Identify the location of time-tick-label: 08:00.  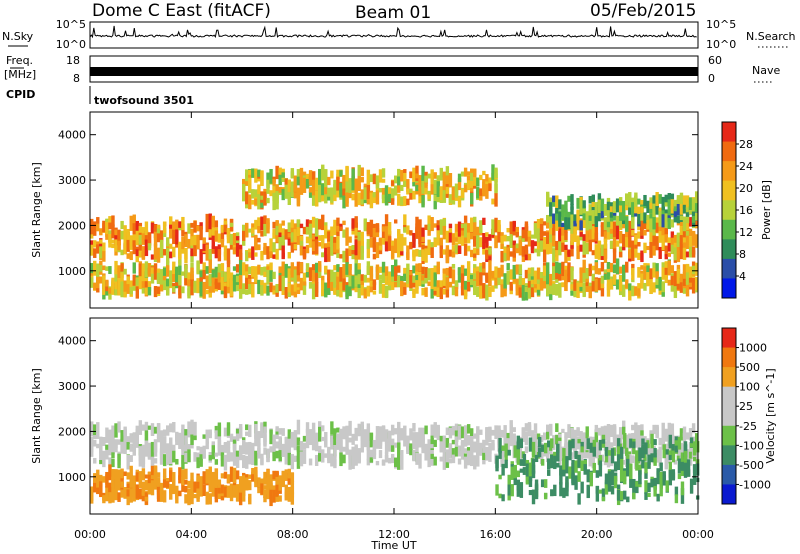
(293, 534).